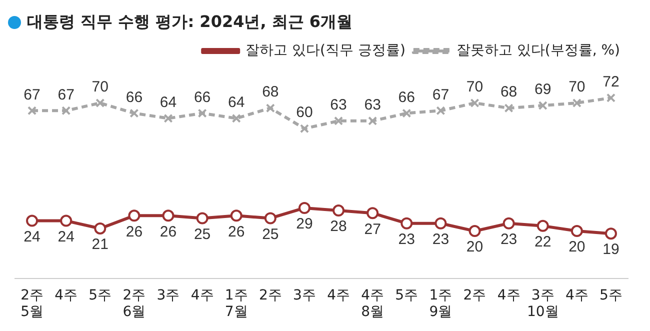 The height and width of the screenshot is (331, 650). What do you see at coordinates (134, 303) in the screenshot?
I see `x-tick-label: 2주 6월` at bounding box center [134, 303].